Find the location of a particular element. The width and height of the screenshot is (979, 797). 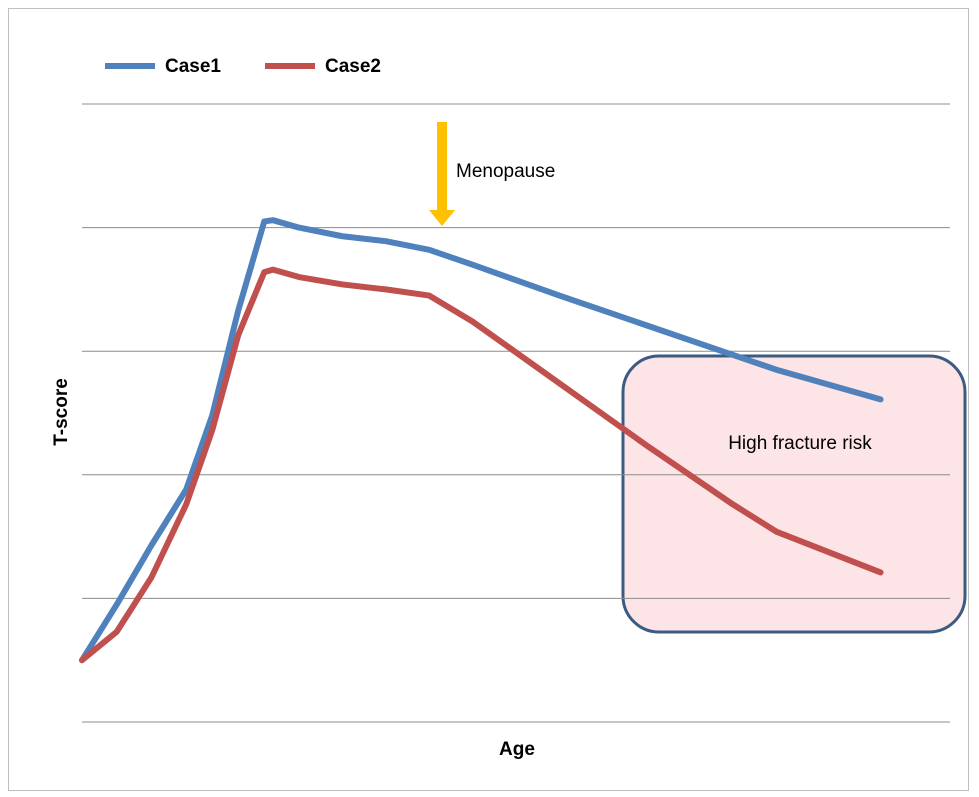

risk-box is located at coordinates (794, 494).